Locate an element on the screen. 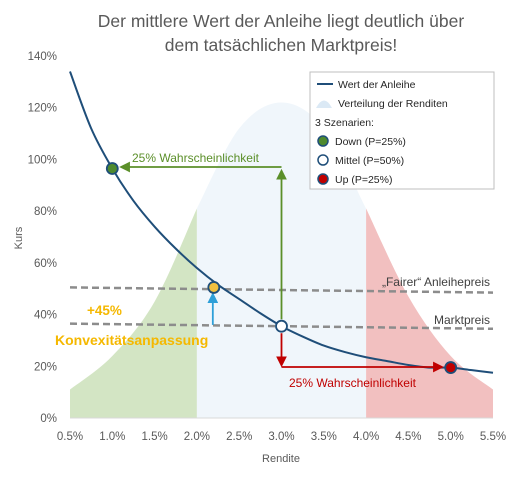 Image resolution: width=525 pixels, height=478 pixels. legend-mid-label: Mittel (P=50%) is located at coordinates (369, 161).